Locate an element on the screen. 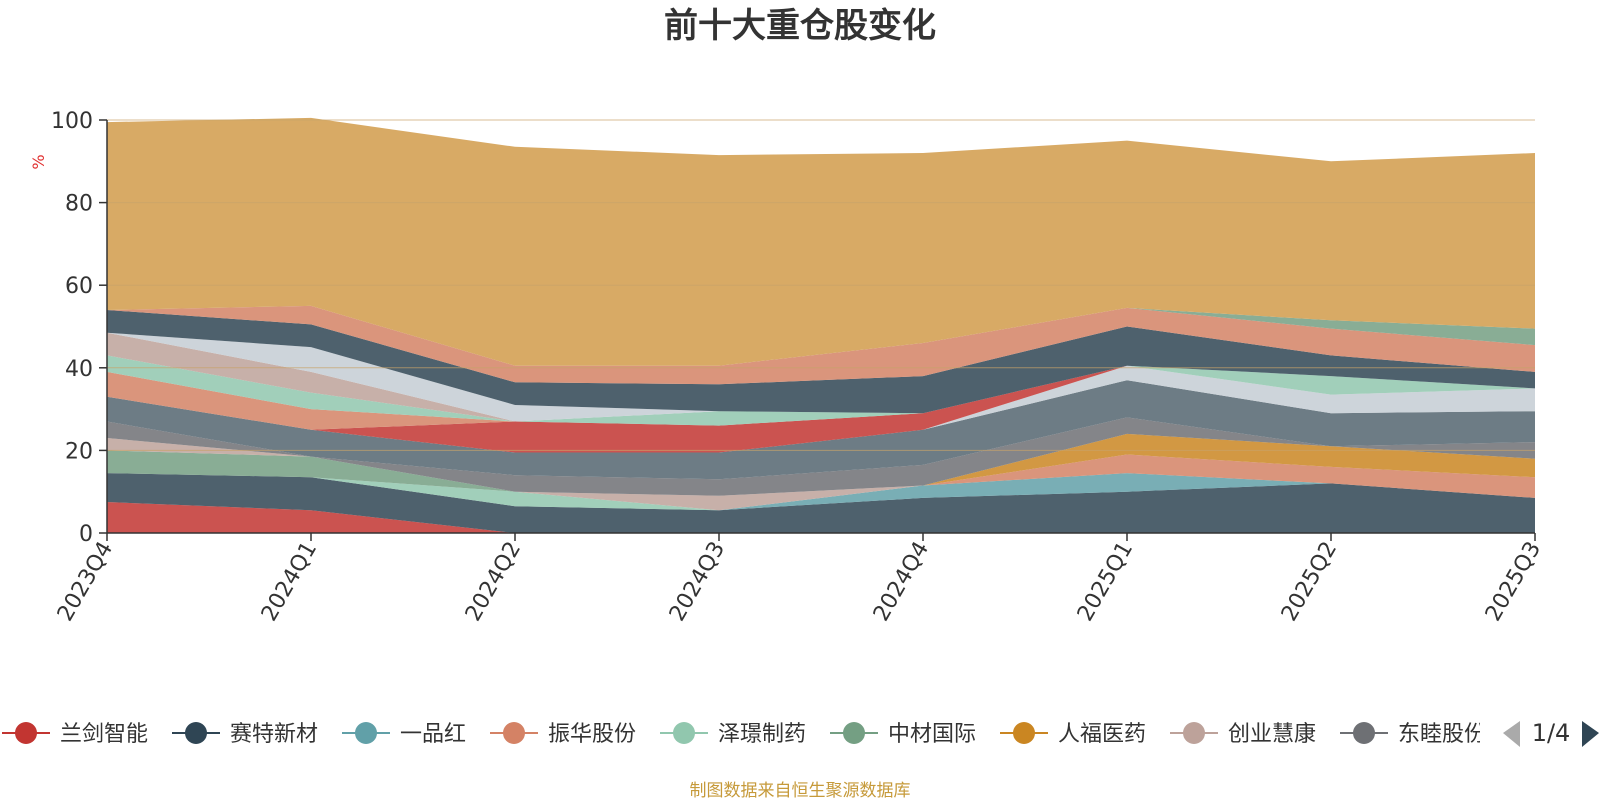 Image resolution: width=1600 pixels, height=800 pixels. legend-item-5: 中材国际 is located at coordinates (903, 734).